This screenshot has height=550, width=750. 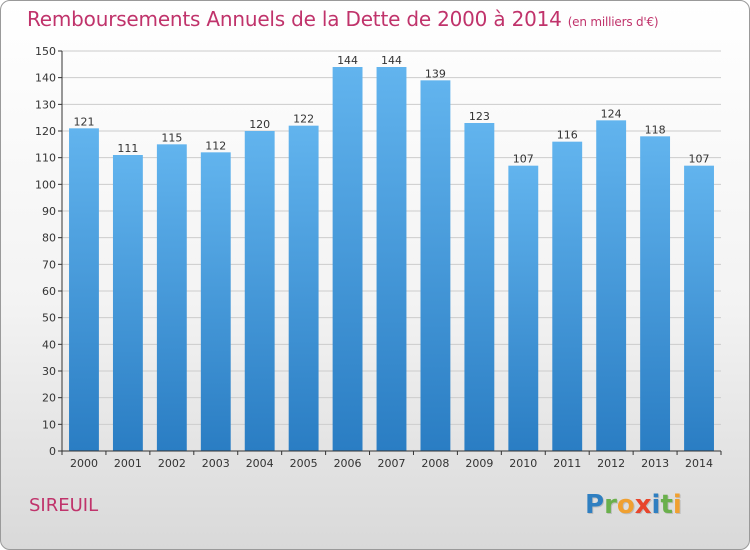 I want to click on bar-value-label: 118, so click(x=655, y=129).